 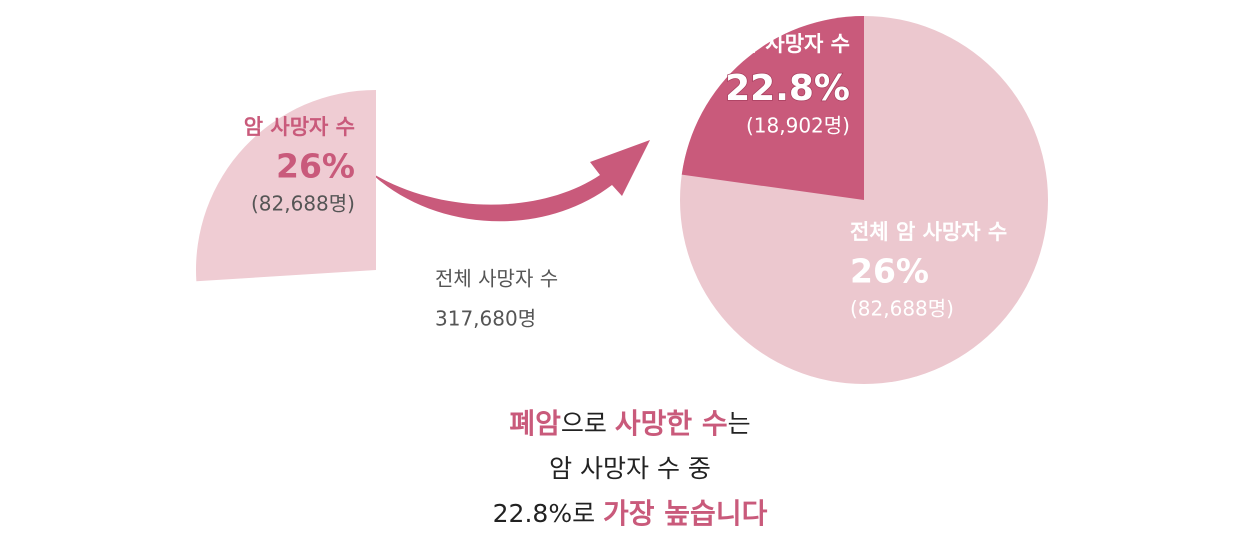 What do you see at coordinates (928, 232) in the screenshot?
I see `slice-name: 전체 암 사망자 수` at bounding box center [928, 232].